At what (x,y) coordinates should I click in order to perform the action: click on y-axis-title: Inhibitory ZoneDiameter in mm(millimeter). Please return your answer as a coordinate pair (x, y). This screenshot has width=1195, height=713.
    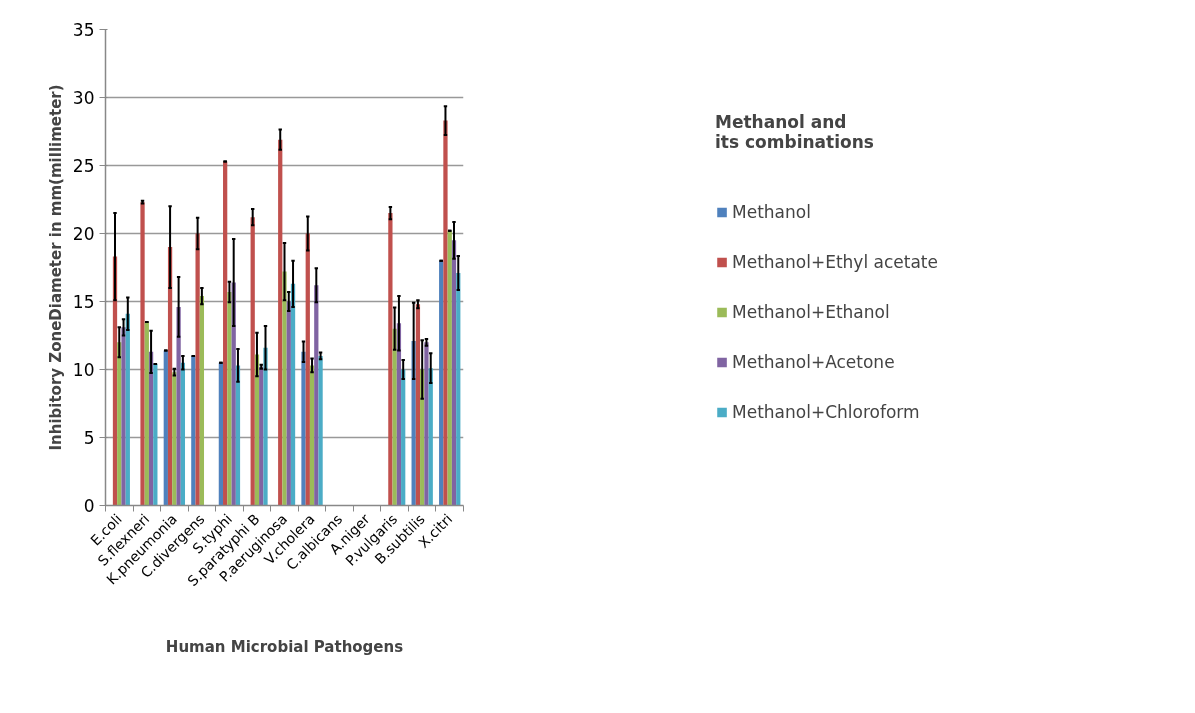
    Looking at the image, I should click on (55, 267).